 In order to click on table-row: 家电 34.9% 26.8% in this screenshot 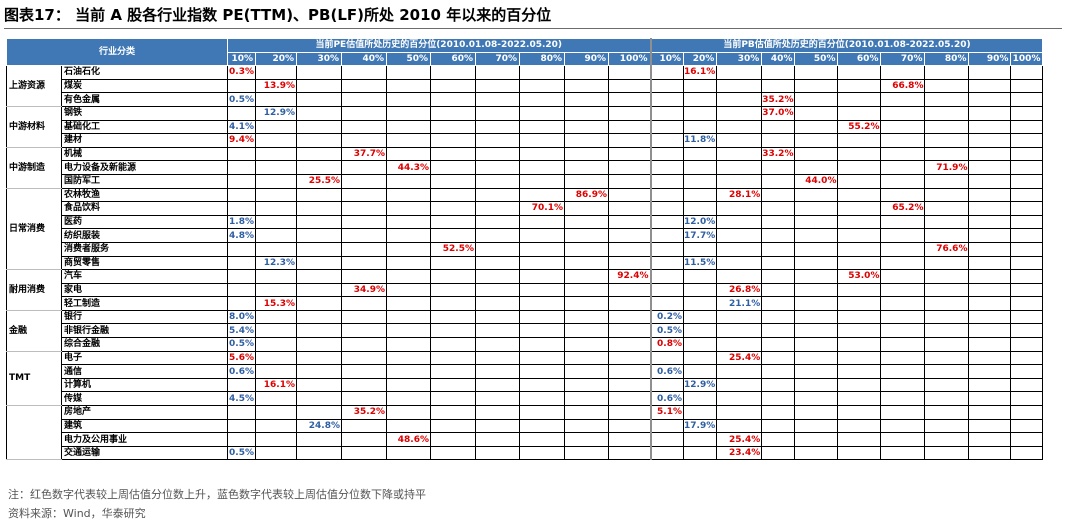, I will do `click(525, 290)`.